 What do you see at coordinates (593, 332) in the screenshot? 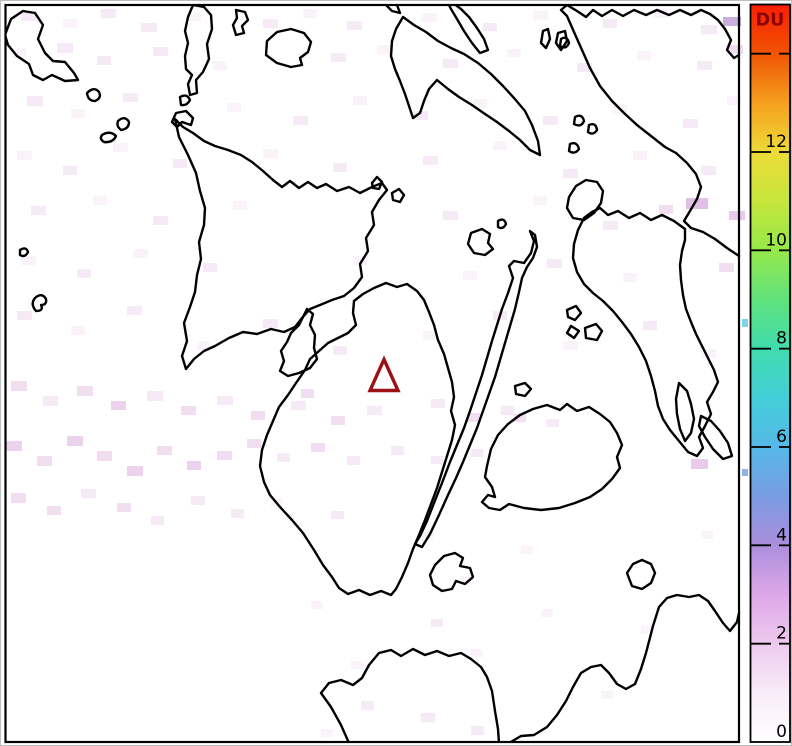
I see `coastline-camotes-islet-b` at bounding box center [593, 332].